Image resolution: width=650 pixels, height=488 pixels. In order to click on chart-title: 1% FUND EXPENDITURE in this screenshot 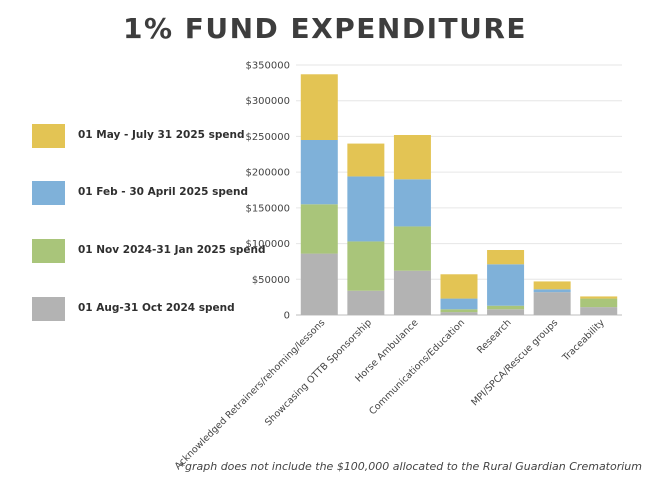, I will do `click(325, 28)`.